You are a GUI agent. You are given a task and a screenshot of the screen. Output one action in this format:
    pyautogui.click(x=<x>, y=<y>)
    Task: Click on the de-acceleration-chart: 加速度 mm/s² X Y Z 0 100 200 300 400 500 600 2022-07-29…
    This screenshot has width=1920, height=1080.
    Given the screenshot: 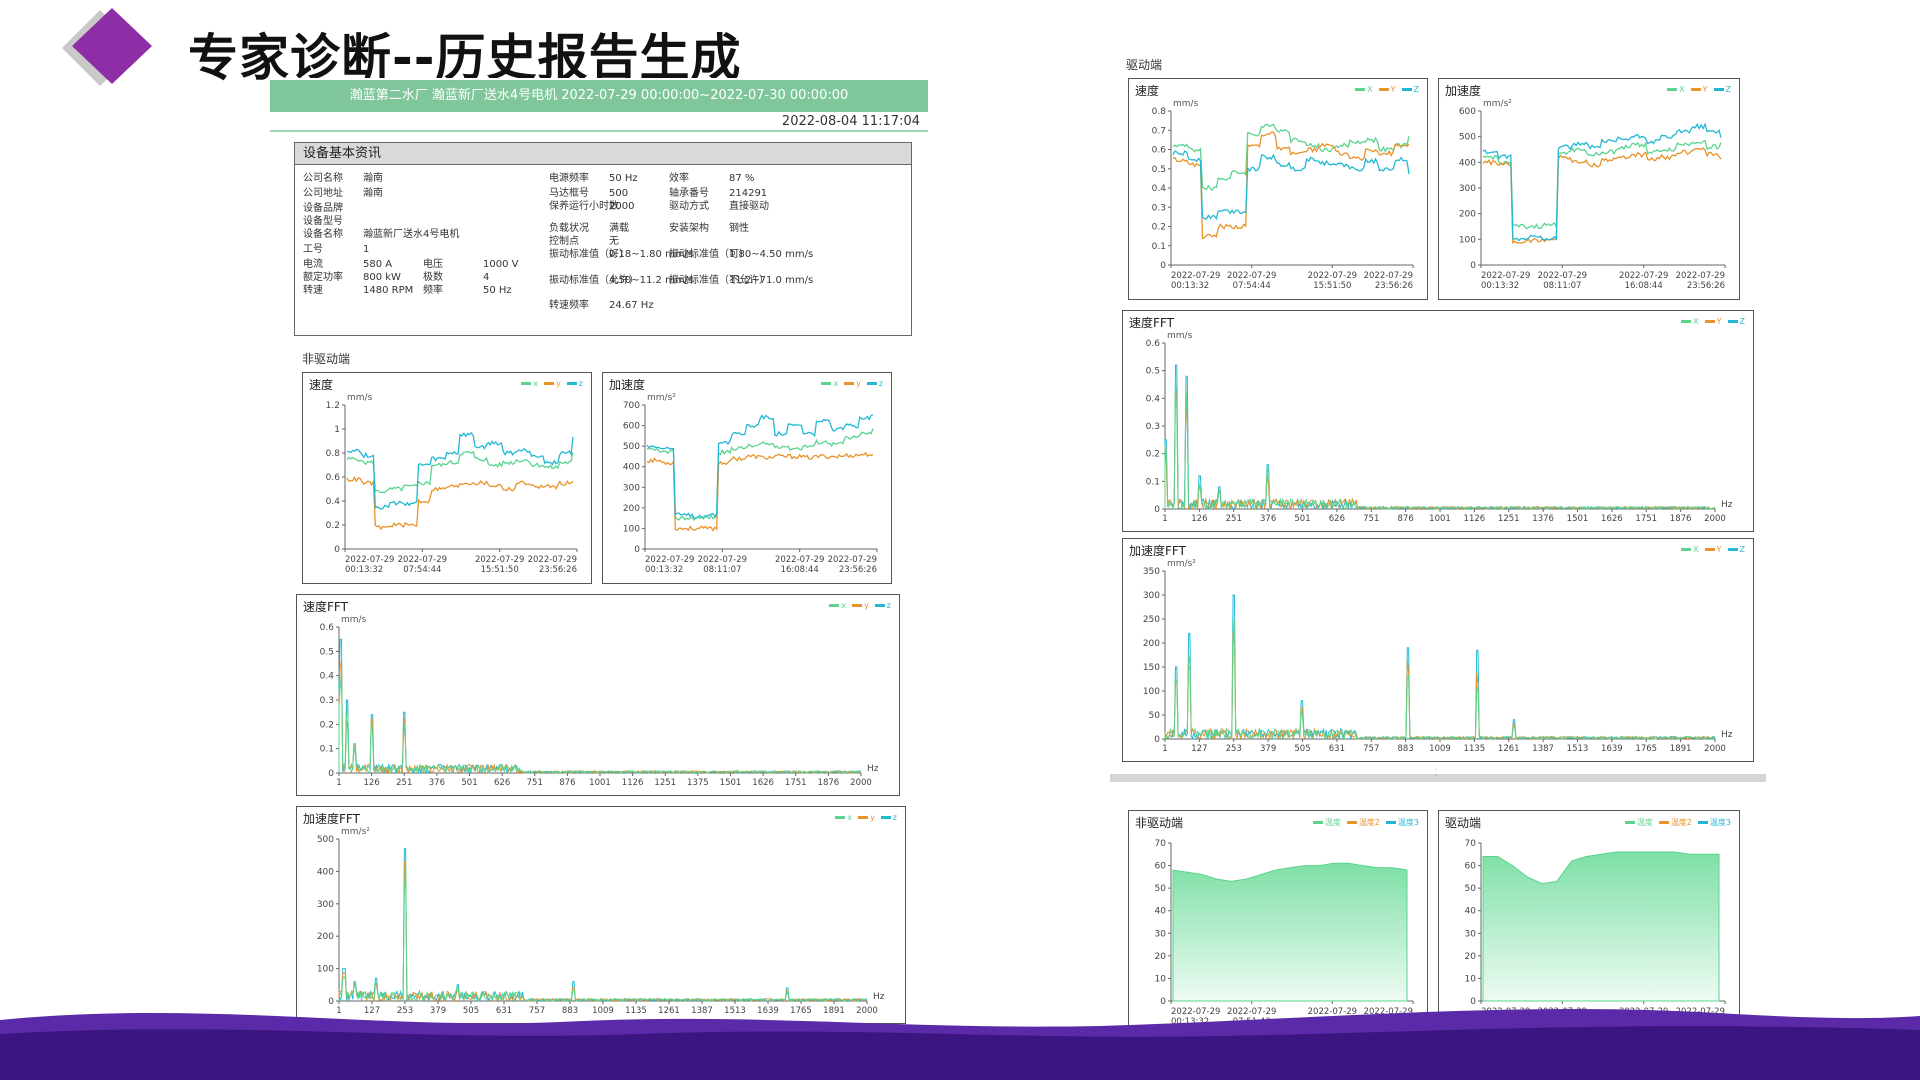 What is the action you would take?
    pyautogui.click(x=1589, y=189)
    